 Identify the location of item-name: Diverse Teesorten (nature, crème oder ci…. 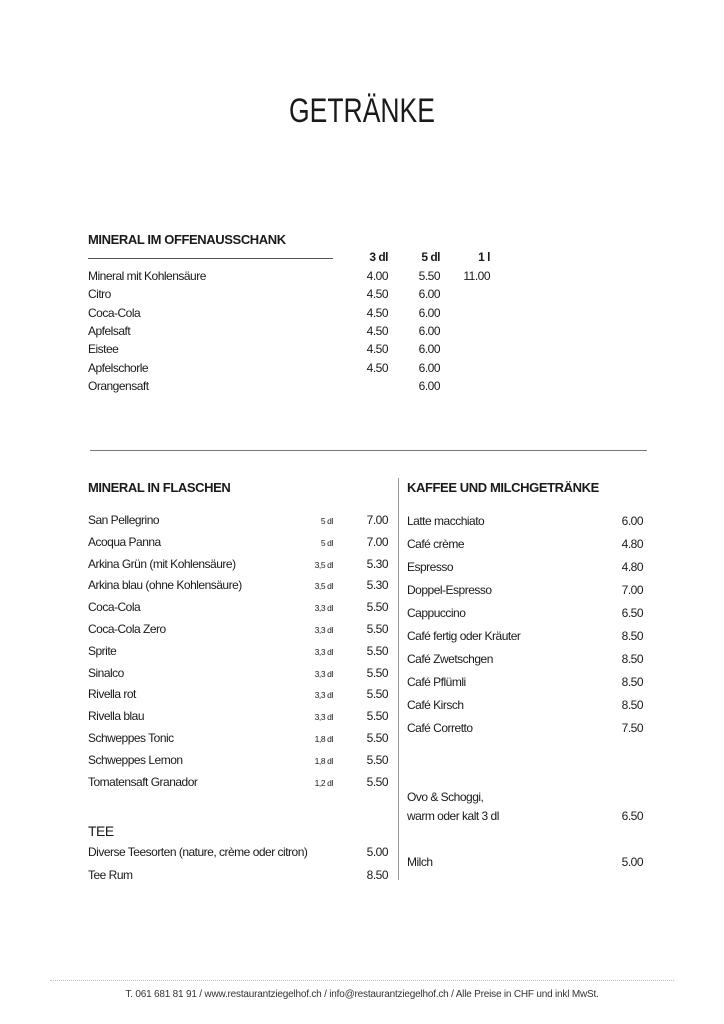
(198, 852).